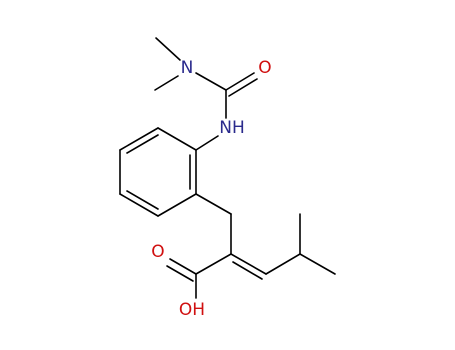 This screenshot has width=455, height=350. What do you see at coordinates (192, 310) in the screenshot?
I see `atom-label: OH` at bounding box center [192, 310].